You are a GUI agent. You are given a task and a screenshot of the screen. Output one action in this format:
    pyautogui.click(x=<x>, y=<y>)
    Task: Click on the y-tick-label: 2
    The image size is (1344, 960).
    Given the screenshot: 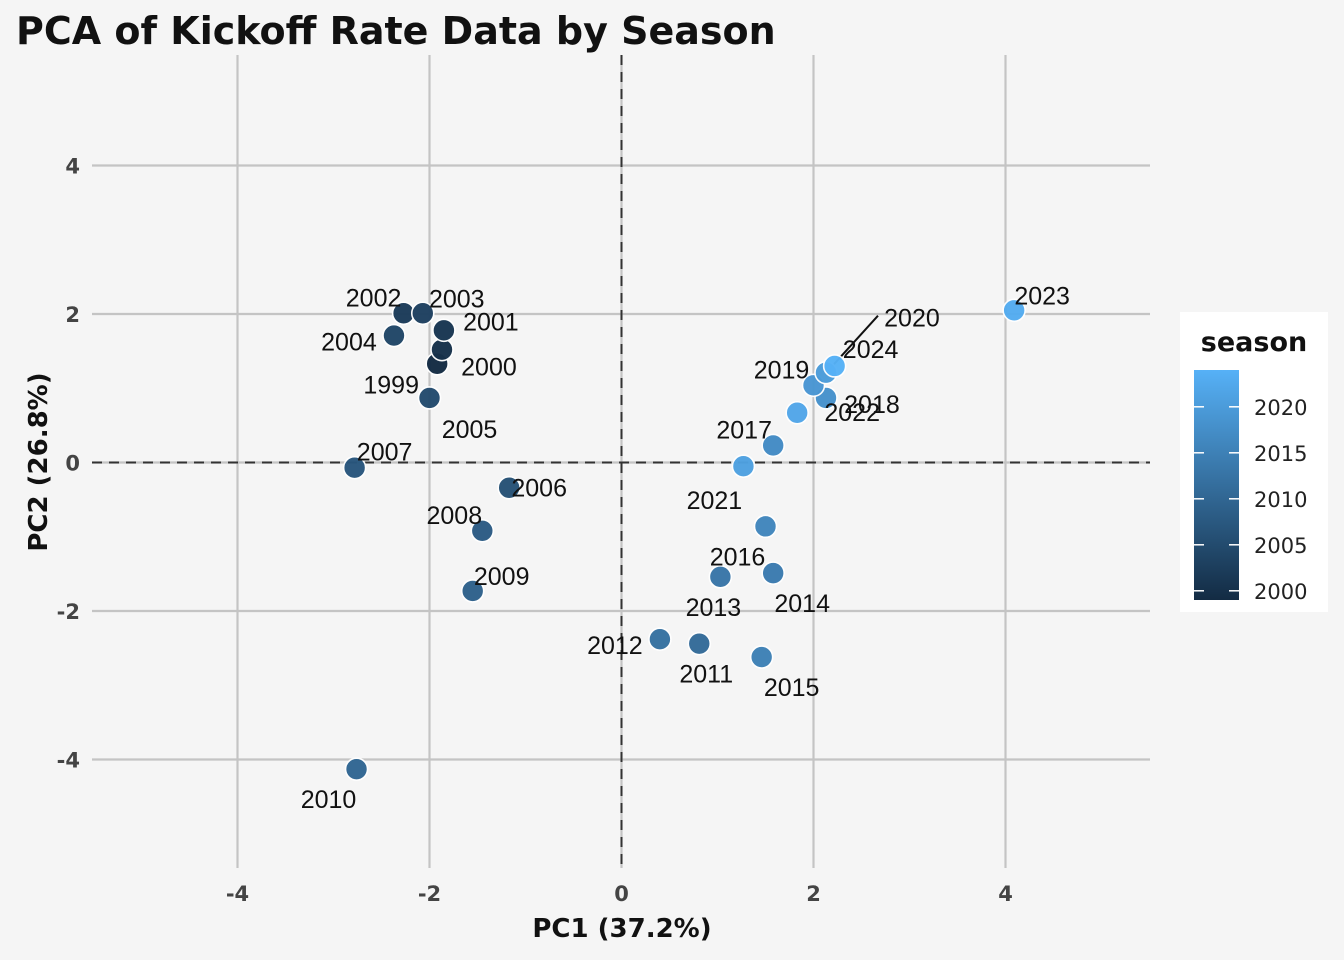 What is the action you would take?
    pyautogui.click(x=72, y=315)
    